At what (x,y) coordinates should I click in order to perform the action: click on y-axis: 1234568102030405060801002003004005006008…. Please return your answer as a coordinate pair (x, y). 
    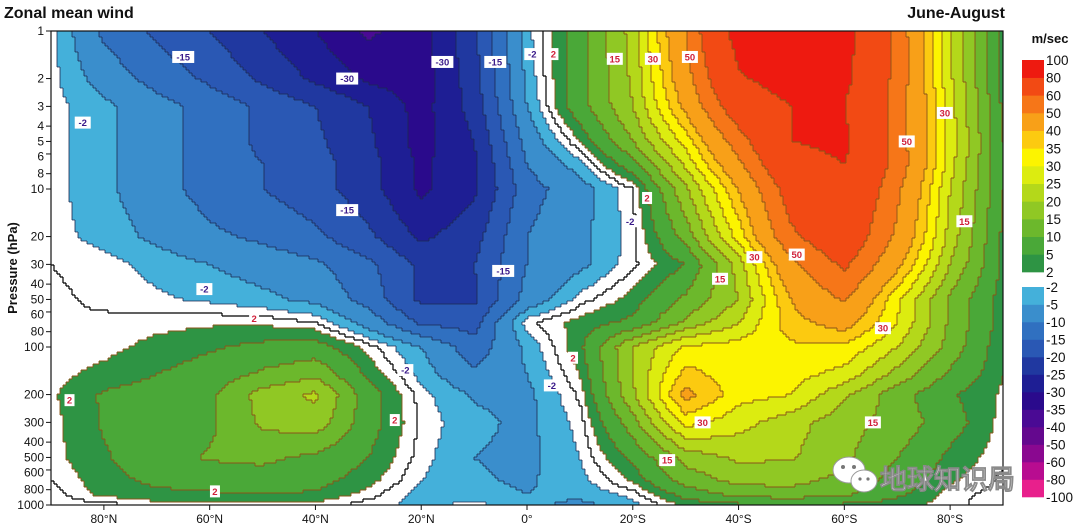
    Looking at the image, I should click on (34, 268).